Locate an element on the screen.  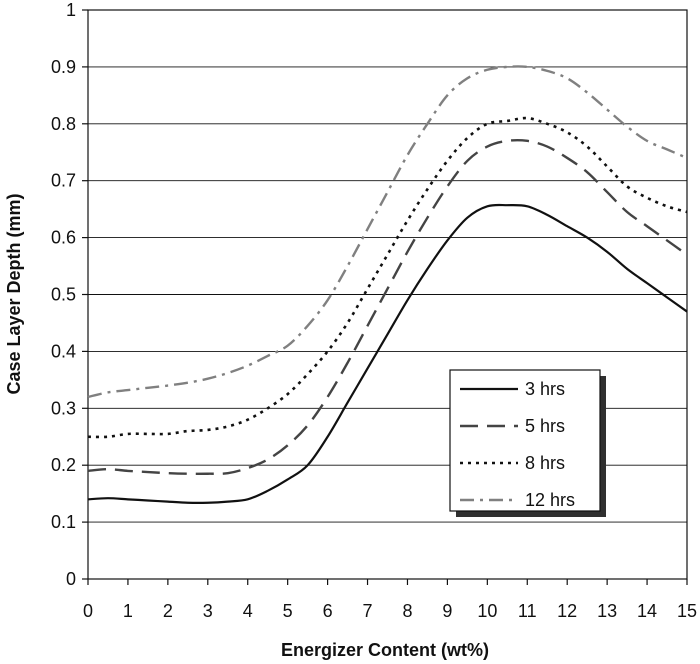
legend: 3 hrs 5 hrs 8 hrs 12 hrs is located at coordinates (527, 443).